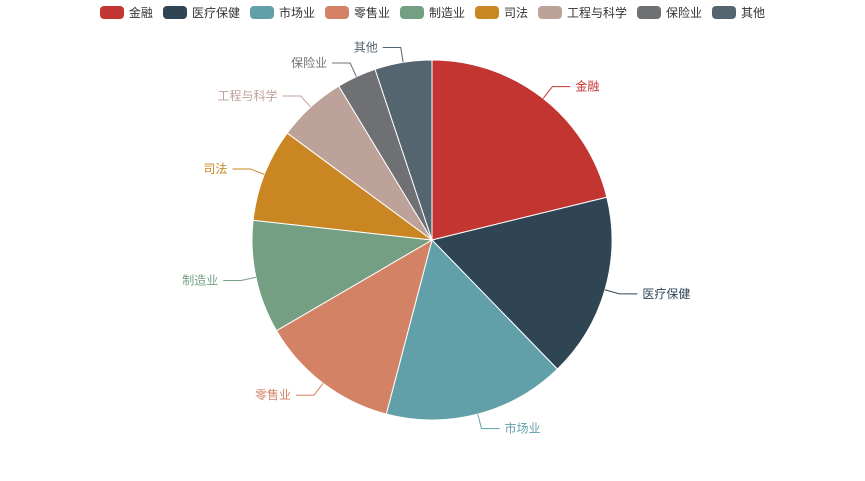 This screenshot has width=865, height=481. I want to click on slice-label: 保险业, so click(309, 62).